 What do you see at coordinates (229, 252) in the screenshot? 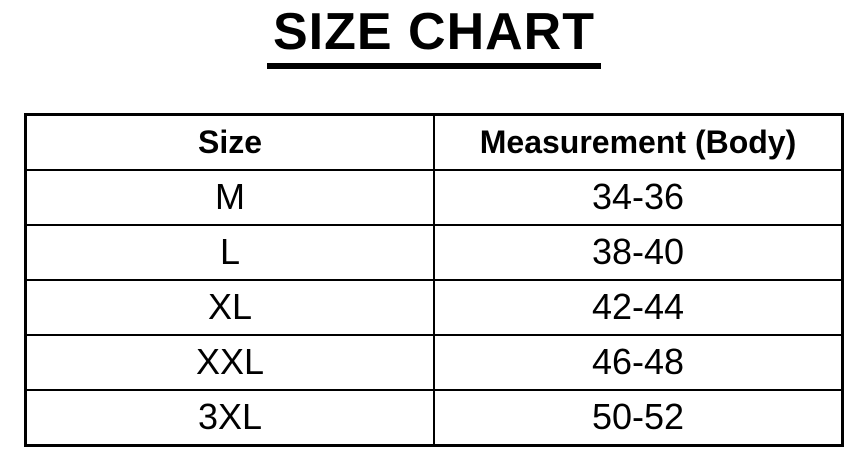
I see `size-cell: L` at bounding box center [229, 252].